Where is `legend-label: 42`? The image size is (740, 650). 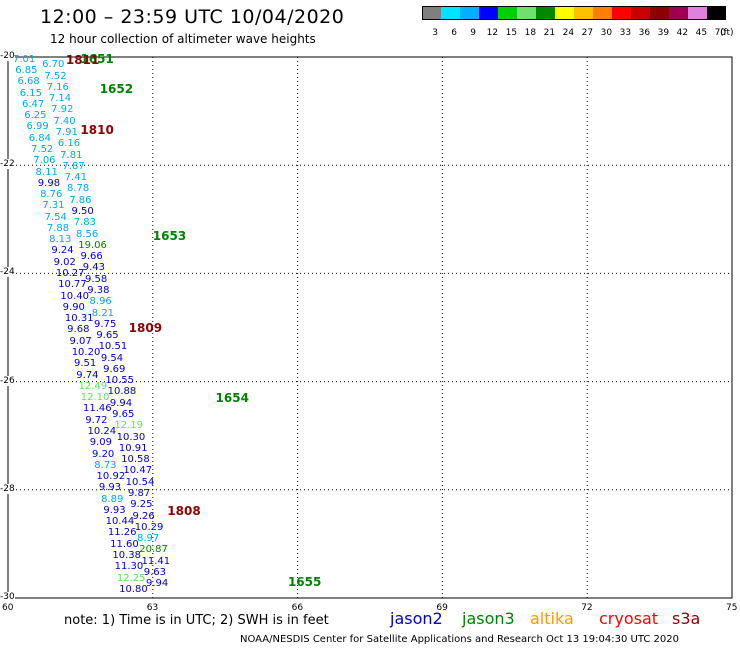 legend-label: 42 is located at coordinates (682, 33).